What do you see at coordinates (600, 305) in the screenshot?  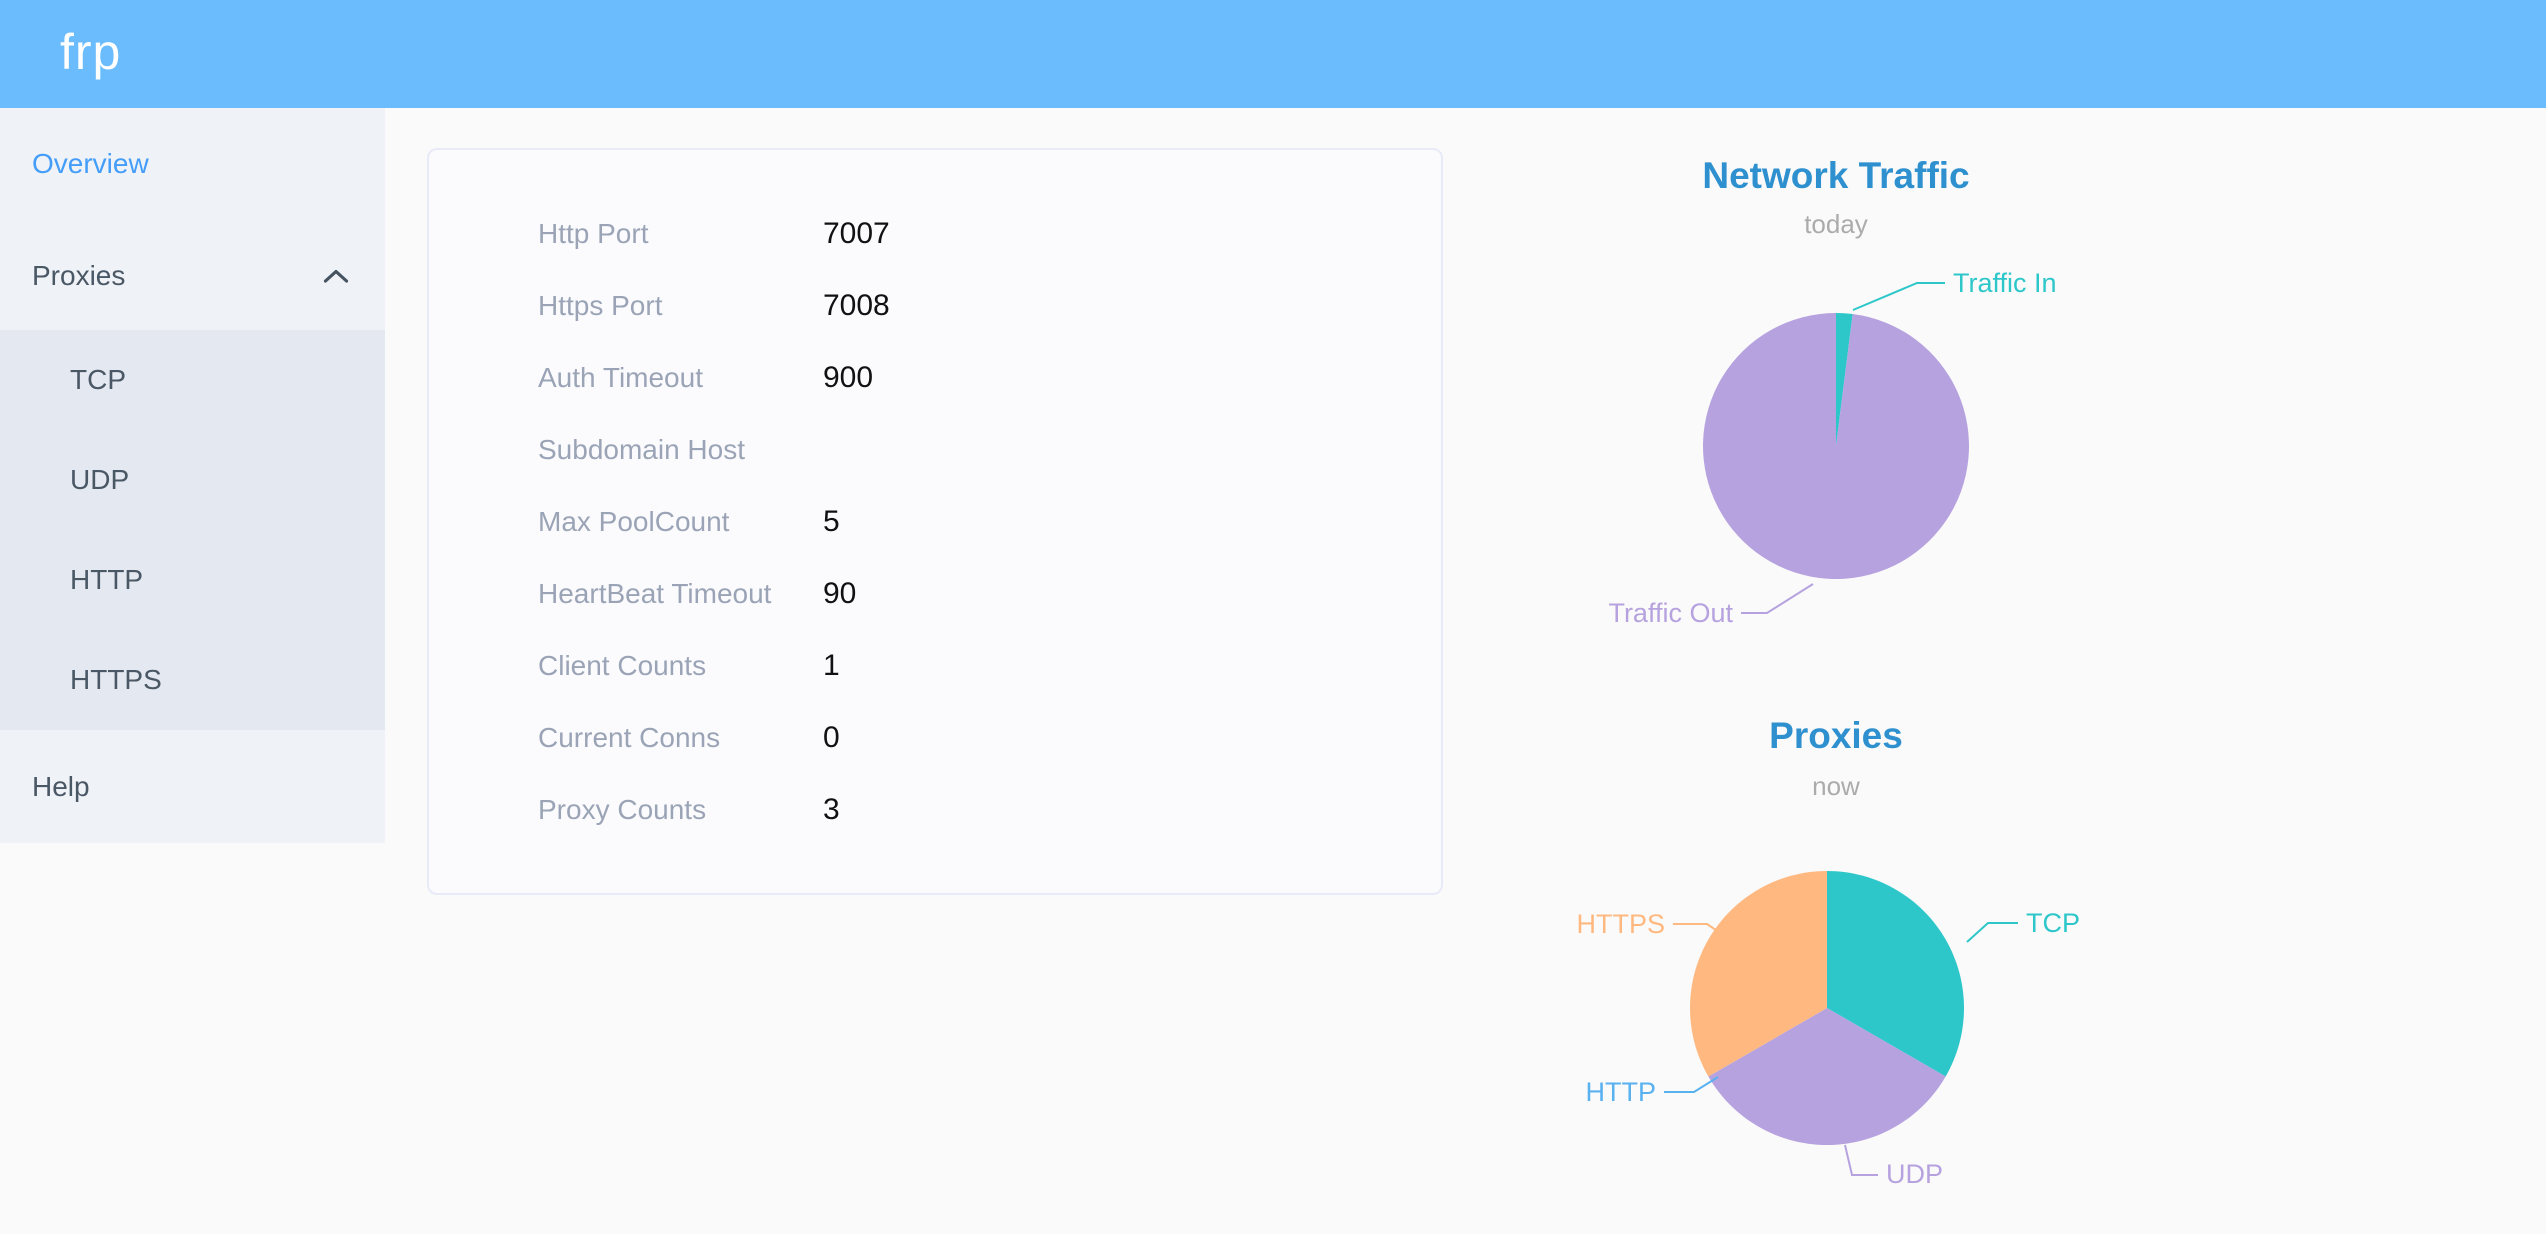 I see `config-label: Https Port` at bounding box center [600, 305].